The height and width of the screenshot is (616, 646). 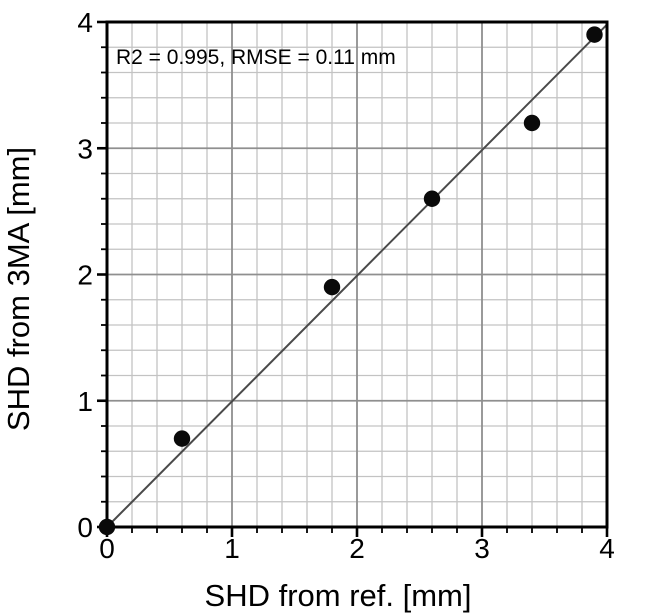 I want to click on y-tick-labels: 0 1 2 3 4, so click(x=85, y=275).